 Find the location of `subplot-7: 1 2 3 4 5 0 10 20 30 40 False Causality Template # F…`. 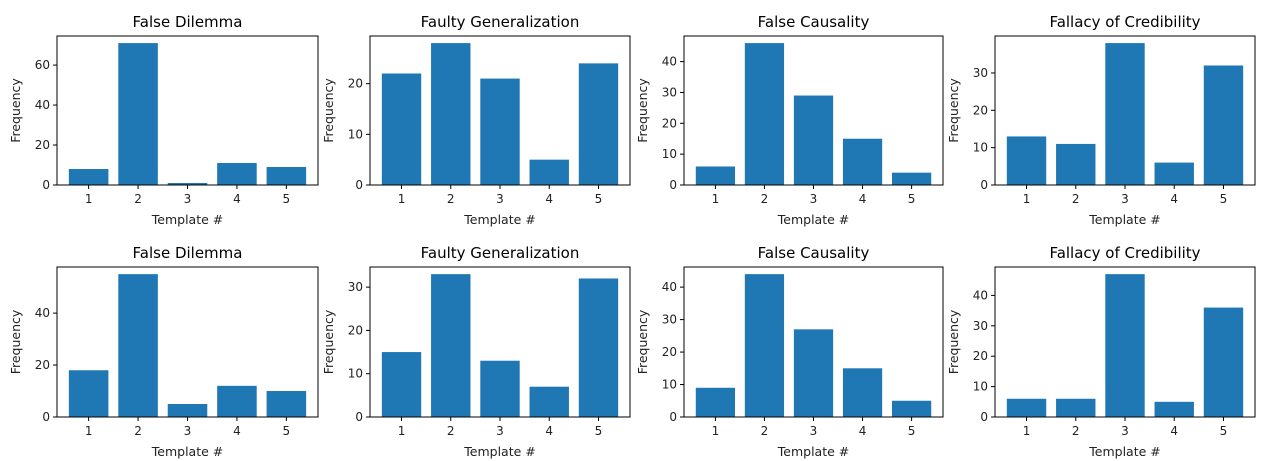

subplot-7: 1 2 3 4 5 0 10 20 30 40 False Causality Template # F… is located at coordinates (789, 351).